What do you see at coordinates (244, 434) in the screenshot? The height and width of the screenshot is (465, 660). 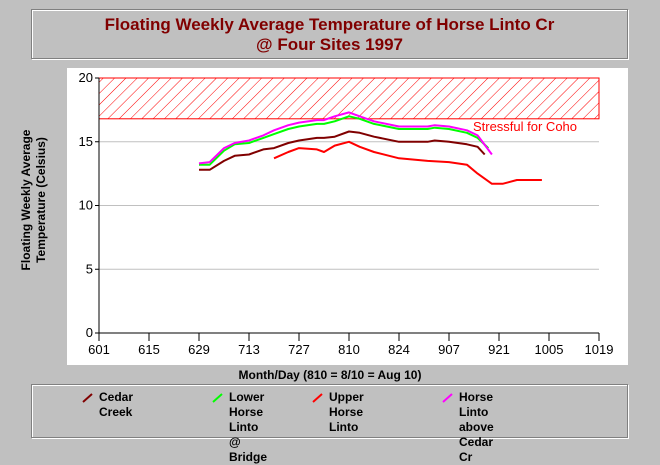 I see `legend-label-line: Linto @` at bounding box center [244, 434].